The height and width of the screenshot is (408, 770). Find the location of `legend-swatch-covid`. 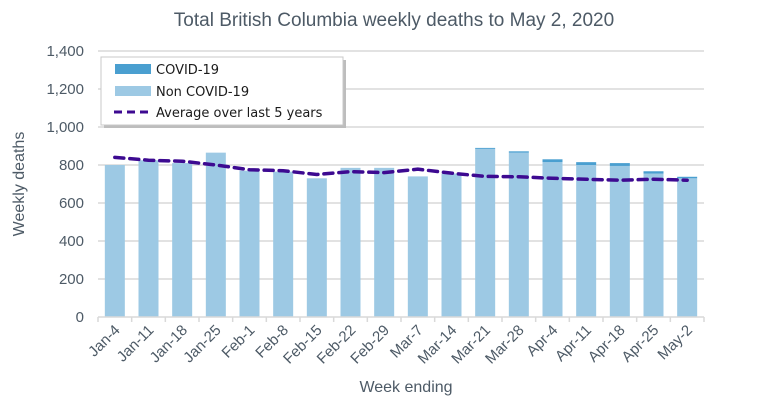

legend-swatch-covid is located at coordinates (133, 69).